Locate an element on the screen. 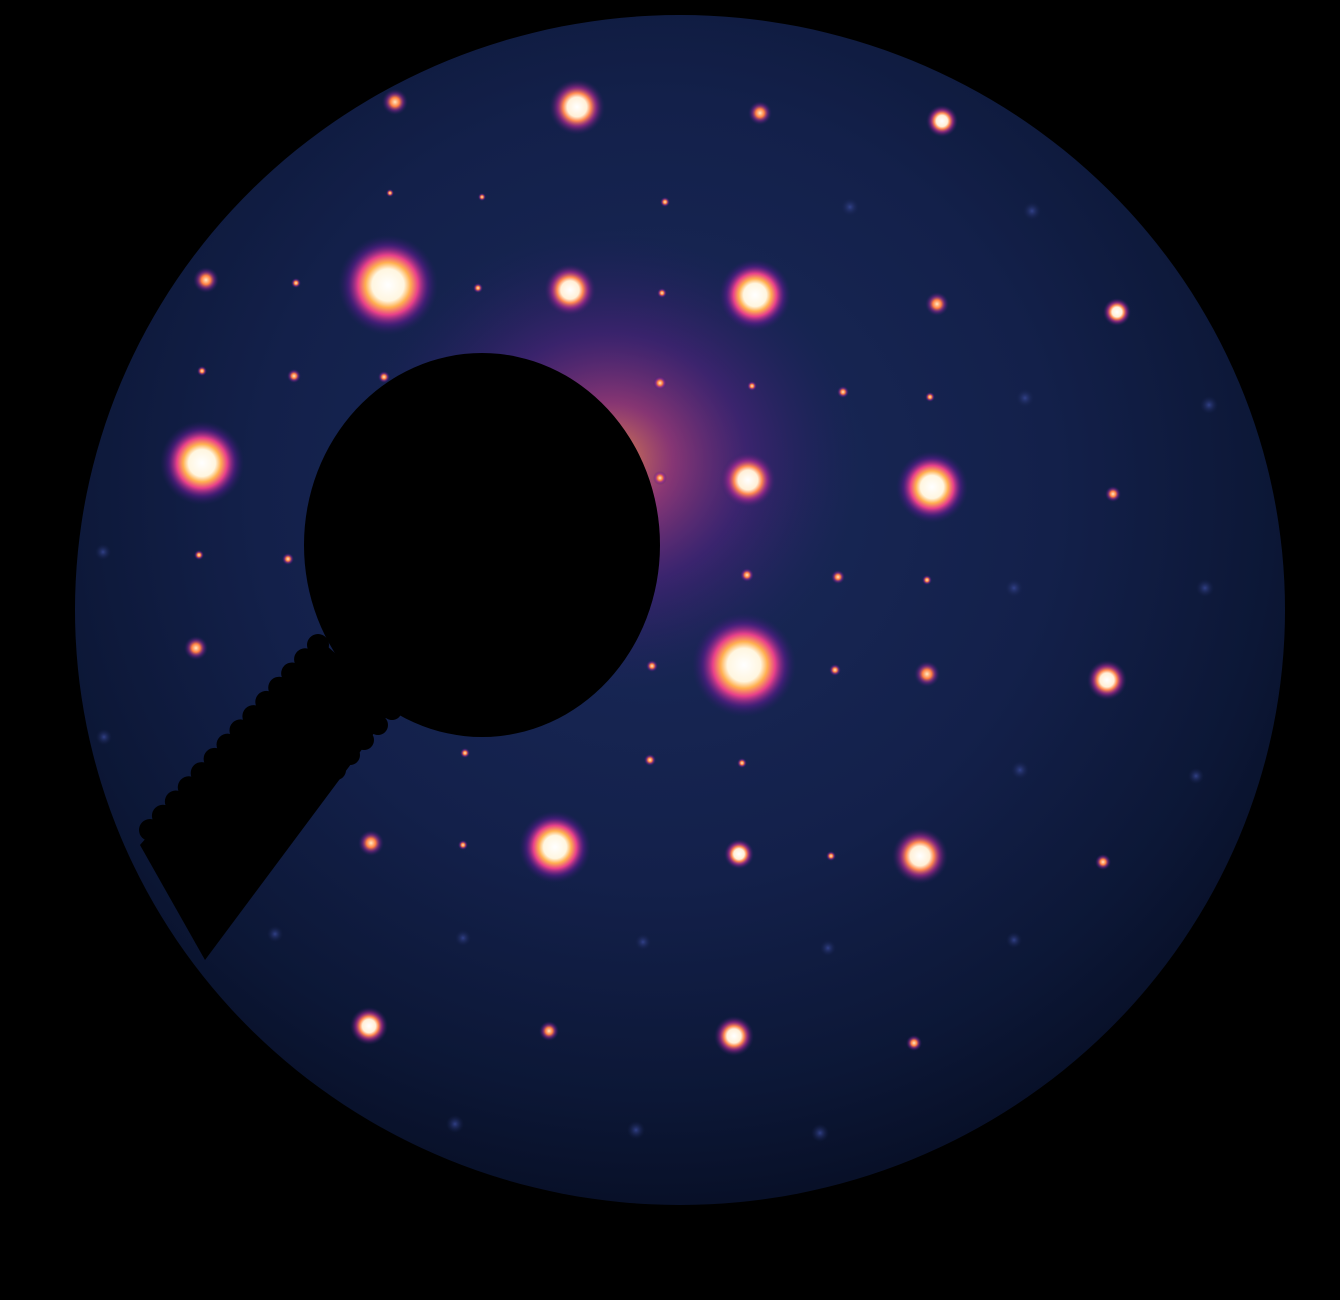 Image resolution: width=1340 pixels, height=1300 pixels. holder-arm-body is located at coordinates (271, 774).